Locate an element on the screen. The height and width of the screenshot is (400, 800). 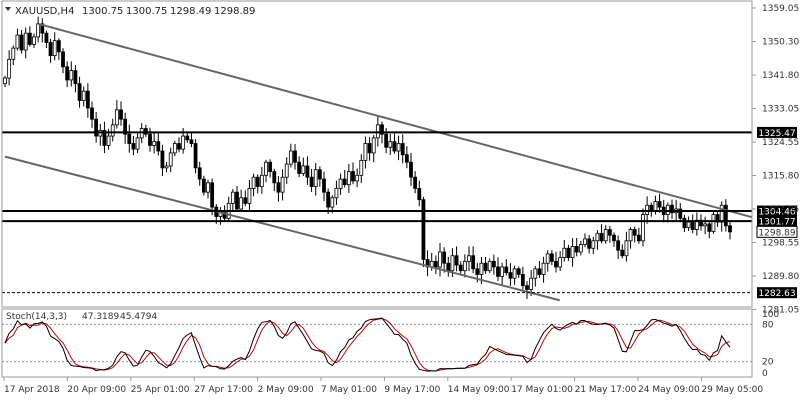
price-tick-label: 1341.80 is located at coordinates (780, 76).